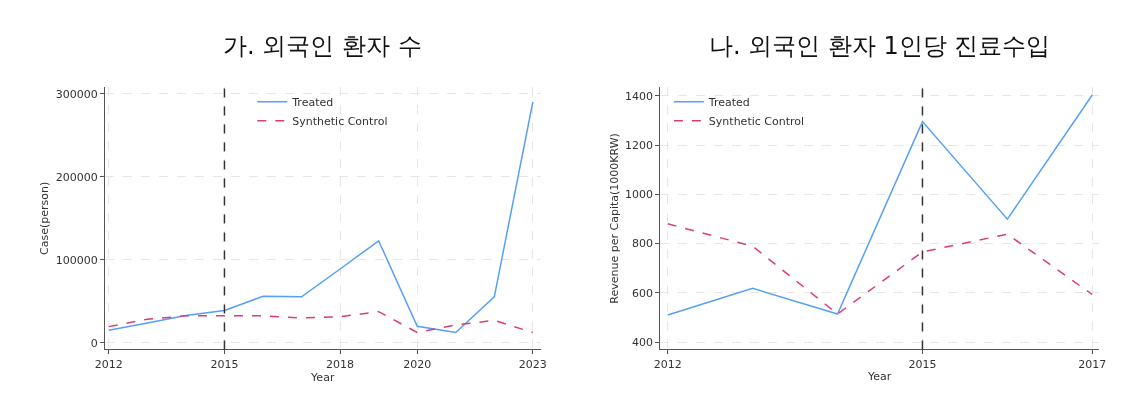  I want to click on x-tick-label: 2020, so click(417, 364).